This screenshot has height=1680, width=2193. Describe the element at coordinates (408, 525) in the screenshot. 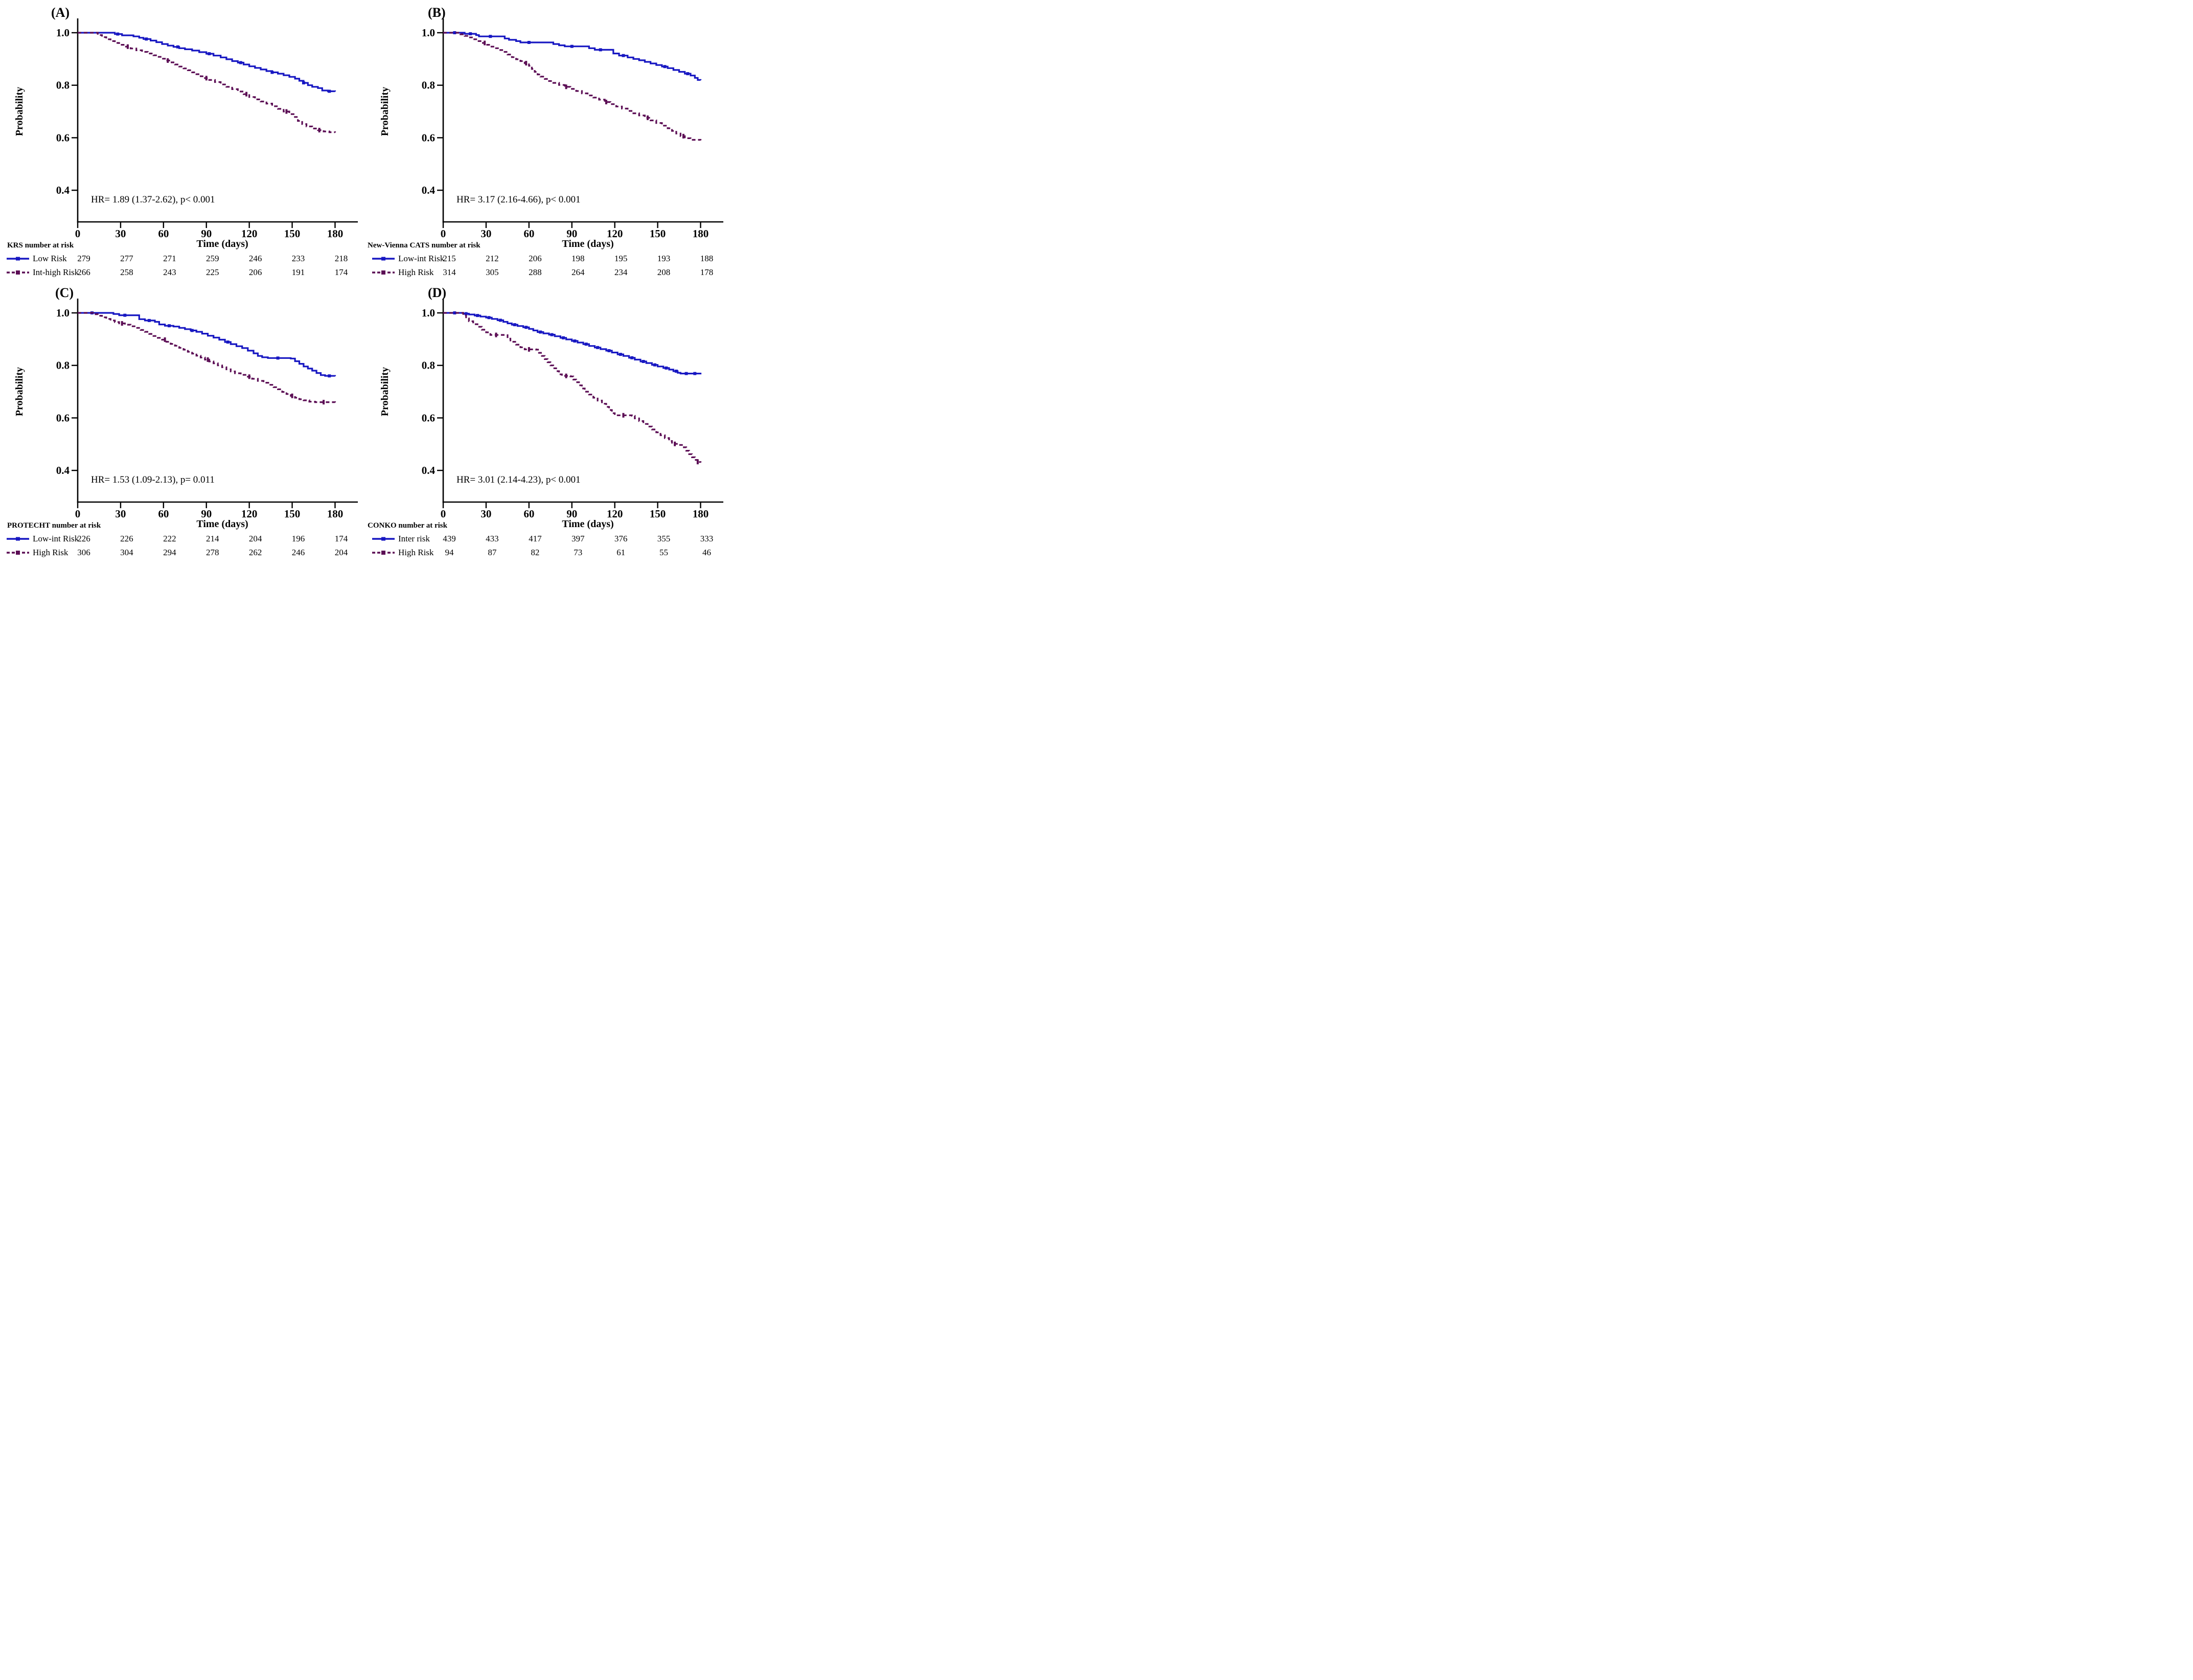

I see `risk-table-header: CONKO number at risk` at that location.